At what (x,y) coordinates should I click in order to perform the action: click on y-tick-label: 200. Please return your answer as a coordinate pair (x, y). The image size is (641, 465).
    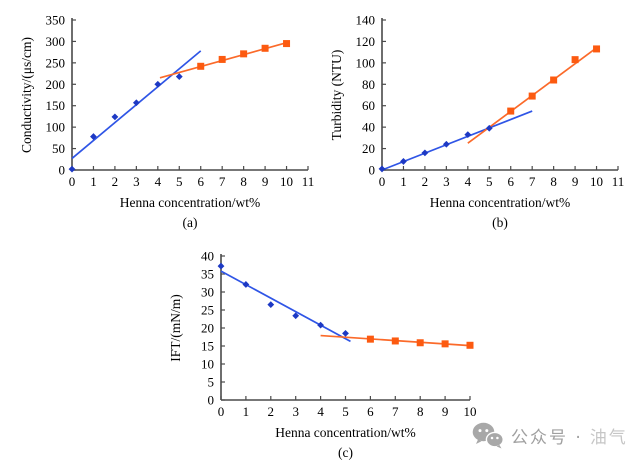
    Looking at the image, I should click on (56, 84).